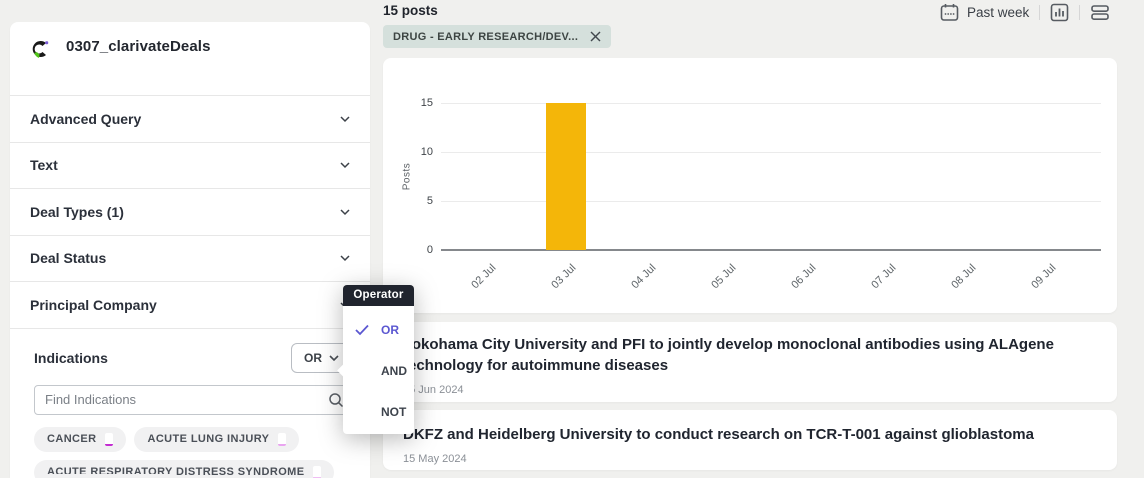 This screenshot has height=478, width=1144. What do you see at coordinates (86, 118) in the screenshot?
I see `section-label: Advanced Query` at bounding box center [86, 118].